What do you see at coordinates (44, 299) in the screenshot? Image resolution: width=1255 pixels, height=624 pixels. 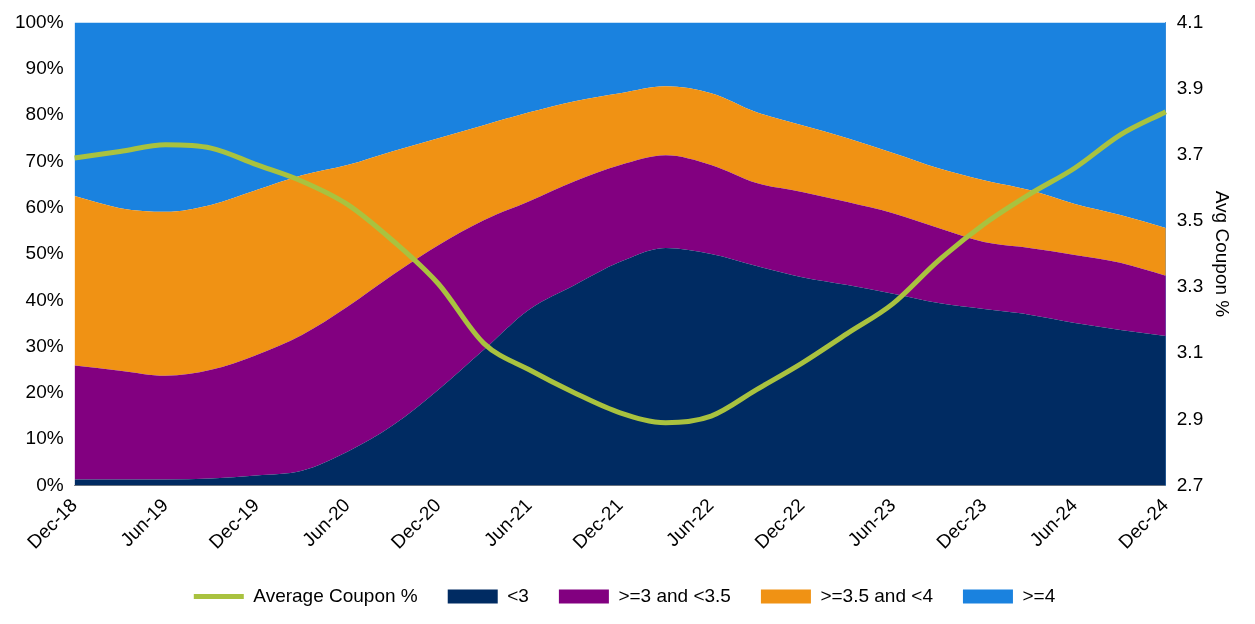 I see `y-tick-label: 40%` at bounding box center [44, 299].